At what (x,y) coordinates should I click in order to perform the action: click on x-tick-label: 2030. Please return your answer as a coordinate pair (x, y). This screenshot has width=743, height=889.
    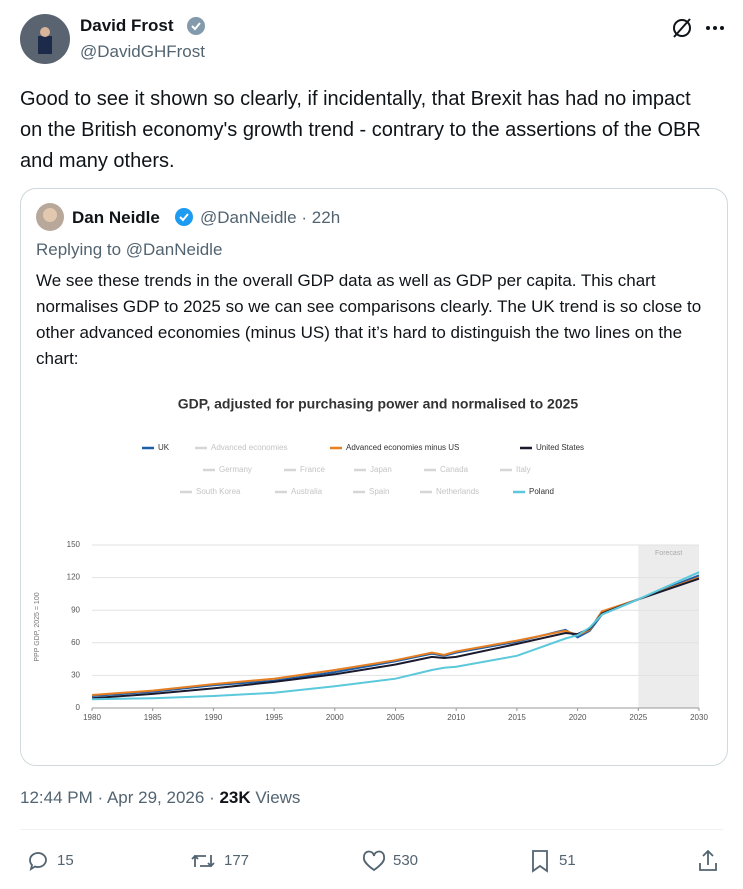
    Looking at the image, I should click on (699, 717).